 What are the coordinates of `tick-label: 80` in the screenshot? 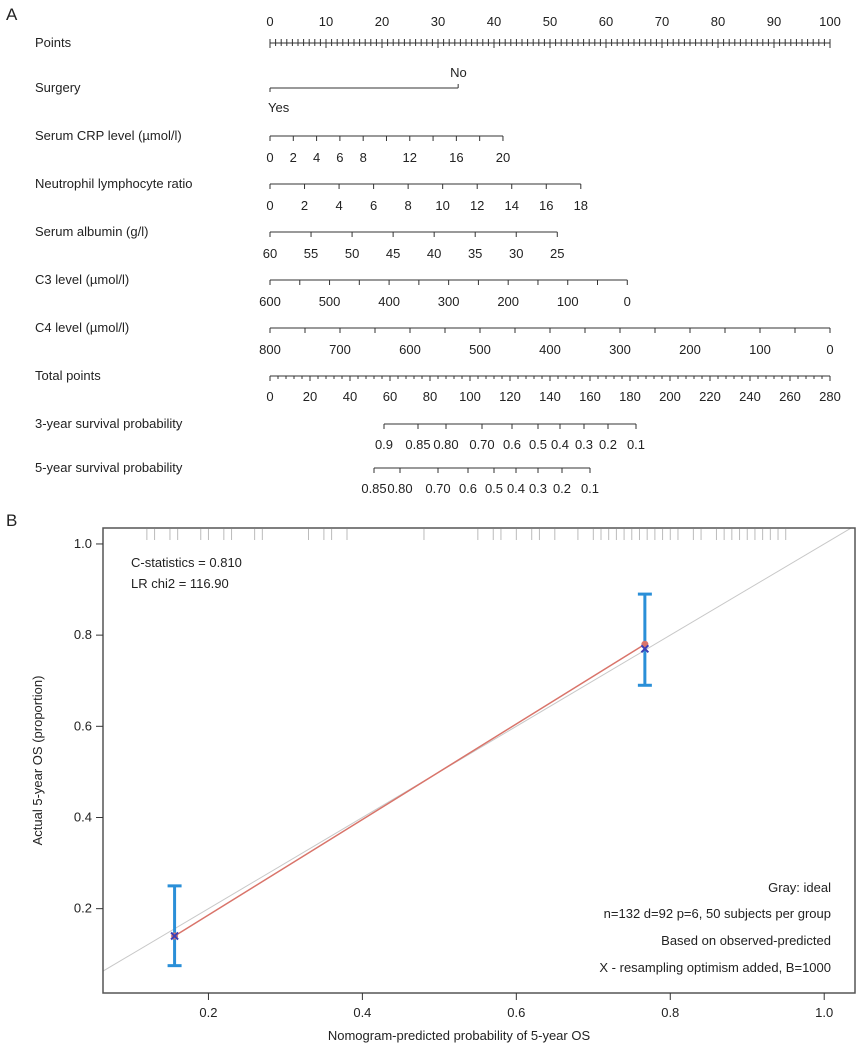 It's located at (430, 396).